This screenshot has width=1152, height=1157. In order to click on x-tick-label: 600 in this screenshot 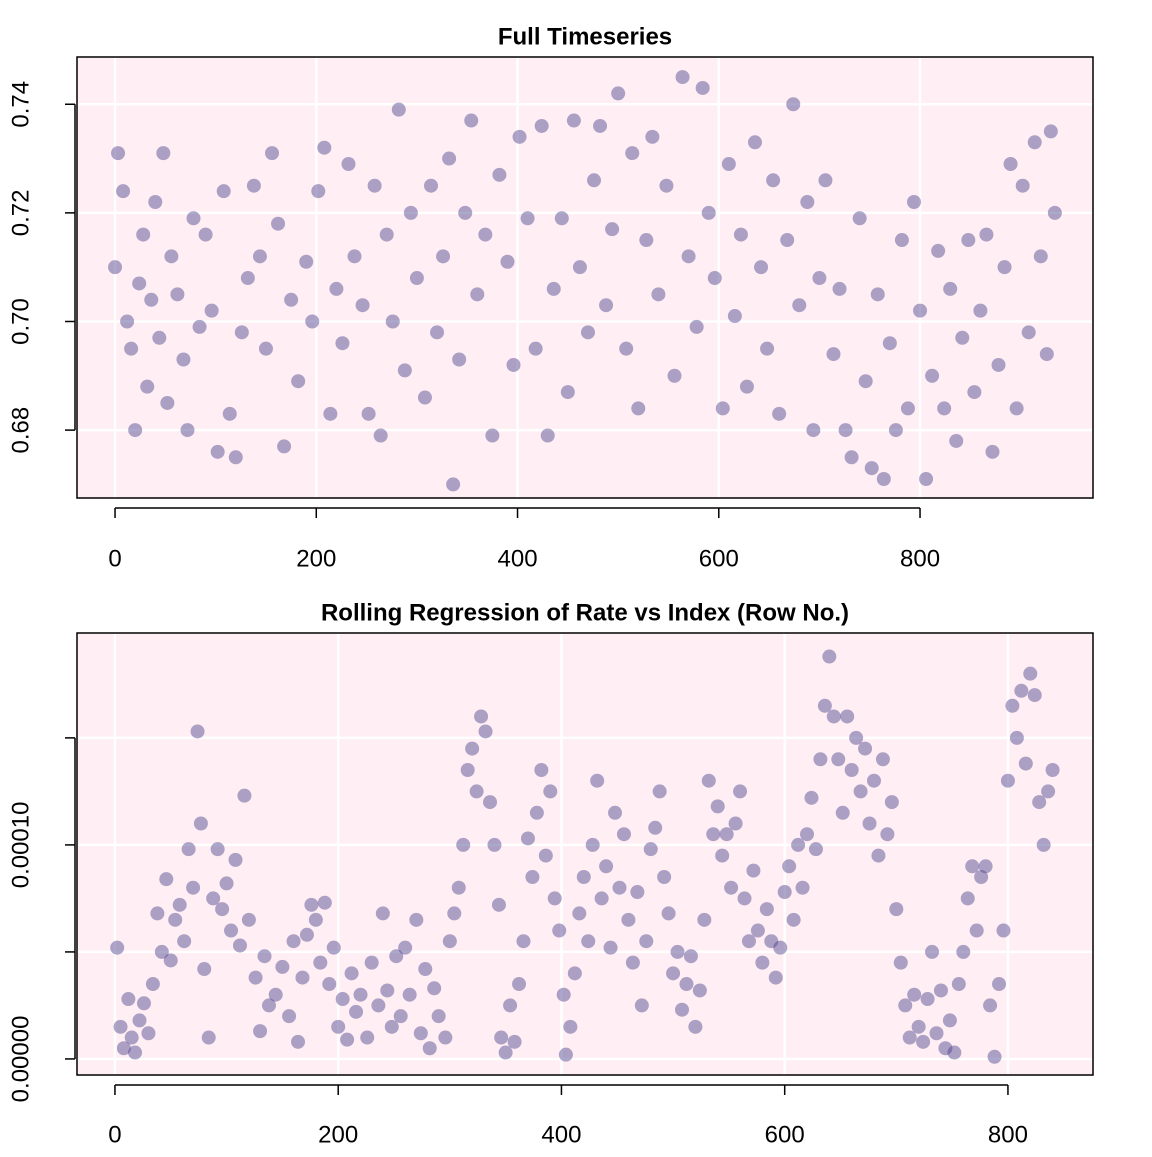, I will do `click(785, 1134)`.